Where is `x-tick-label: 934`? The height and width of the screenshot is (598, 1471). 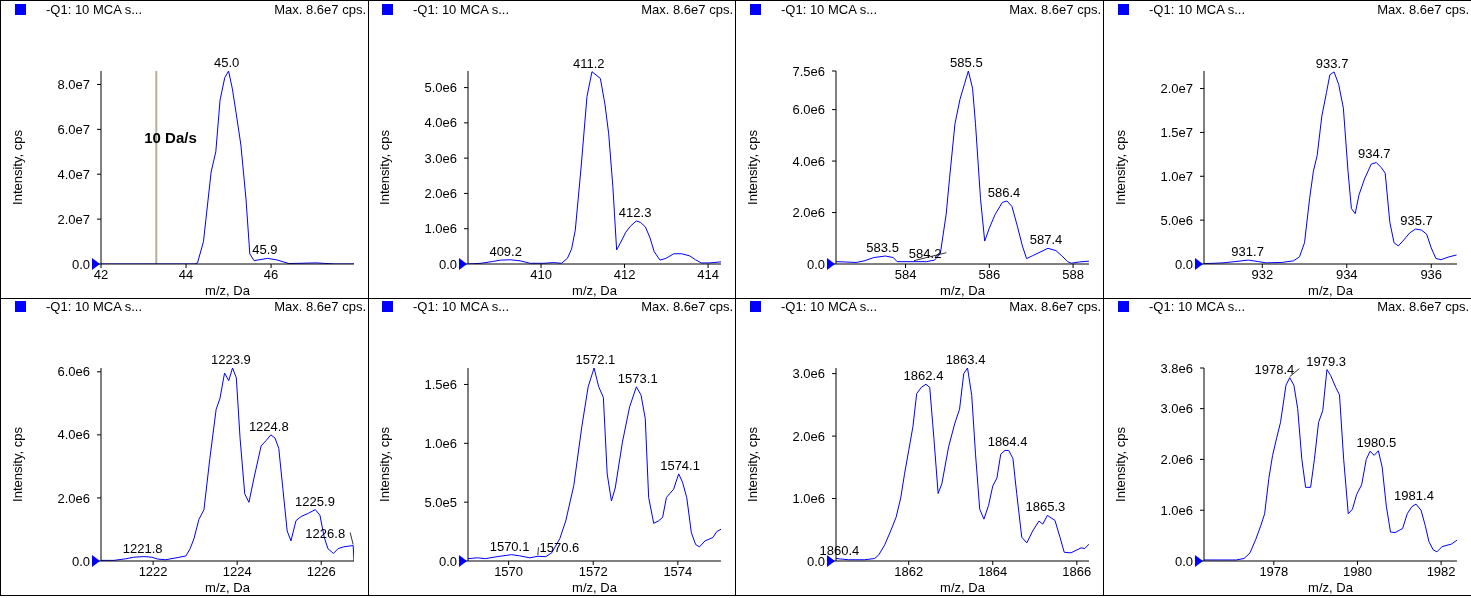
x-tick-label: 934 is located at coordinates (1346, 275).